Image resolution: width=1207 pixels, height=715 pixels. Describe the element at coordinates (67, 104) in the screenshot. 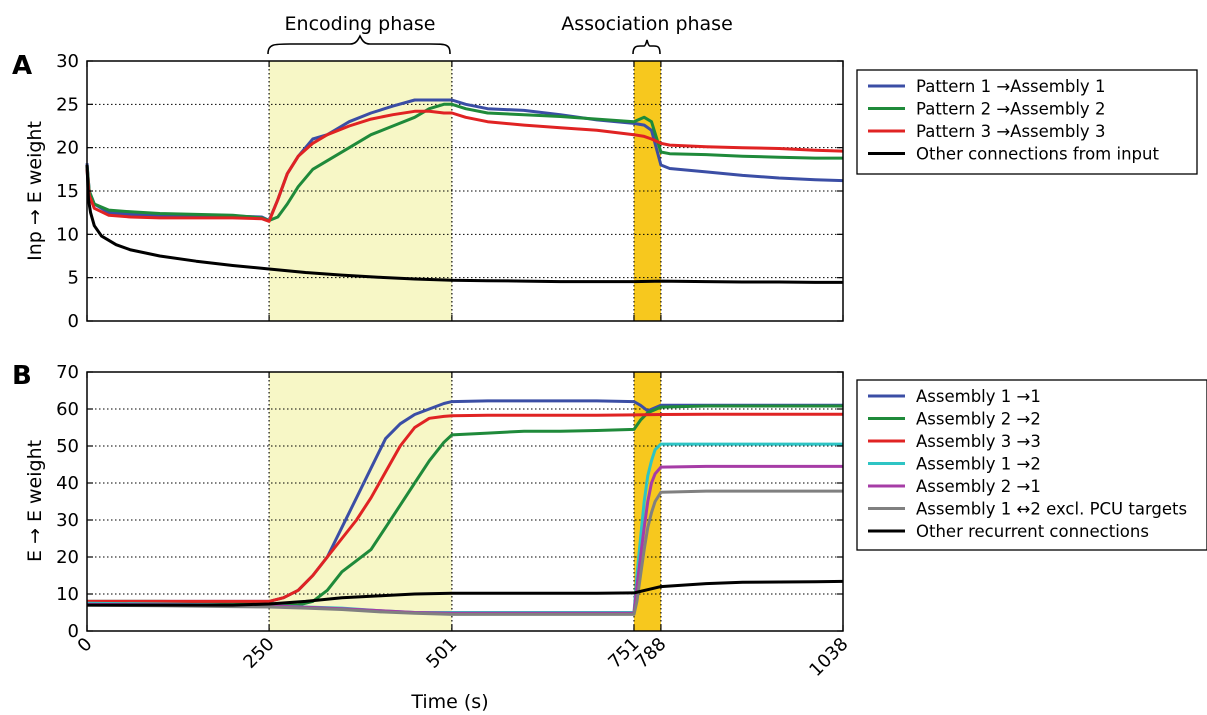

I see `y-tick-label: 25` at that location.